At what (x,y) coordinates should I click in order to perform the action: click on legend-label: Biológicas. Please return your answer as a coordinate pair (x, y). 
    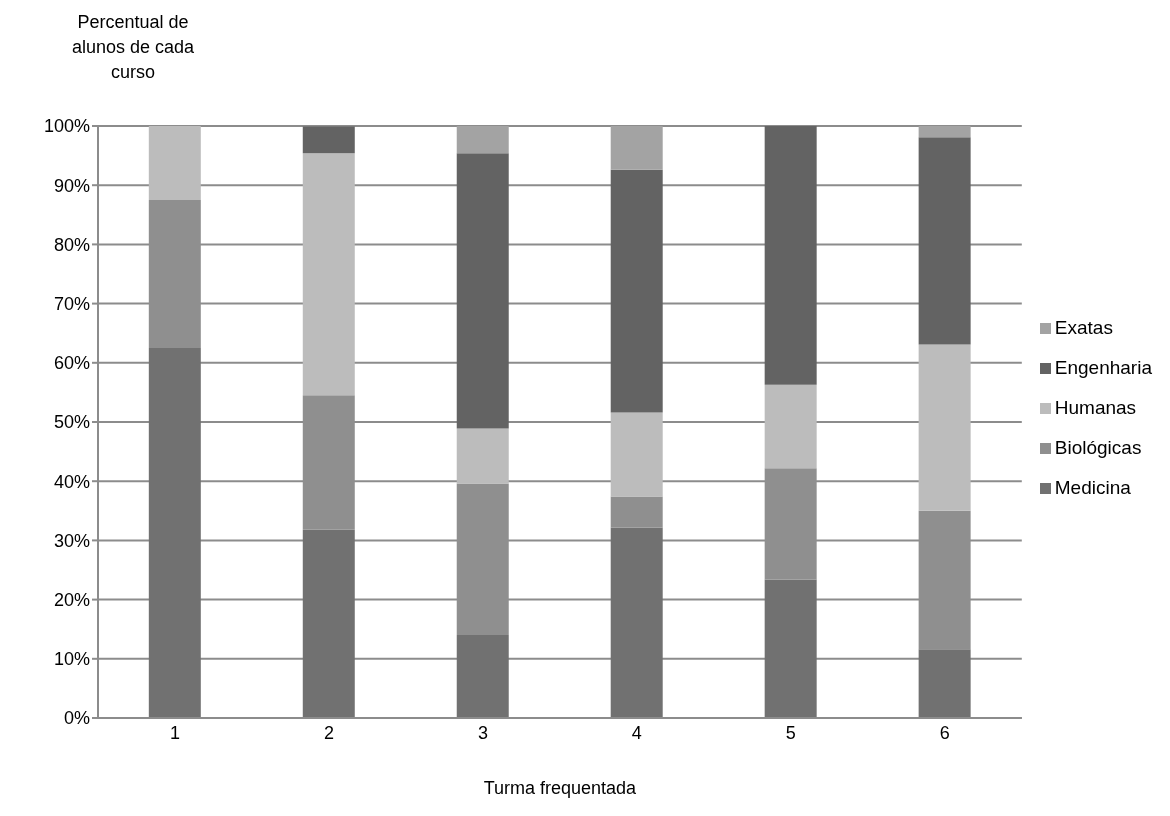
    Looking at the image, I should click on (1098, 448).